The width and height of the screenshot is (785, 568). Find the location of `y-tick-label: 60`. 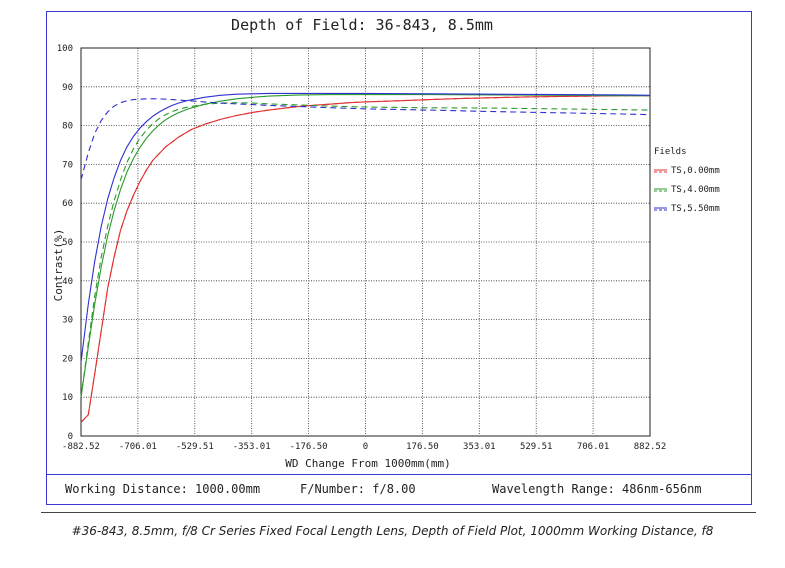

y-tick-label: 60 is located at coordinates (67, 204).